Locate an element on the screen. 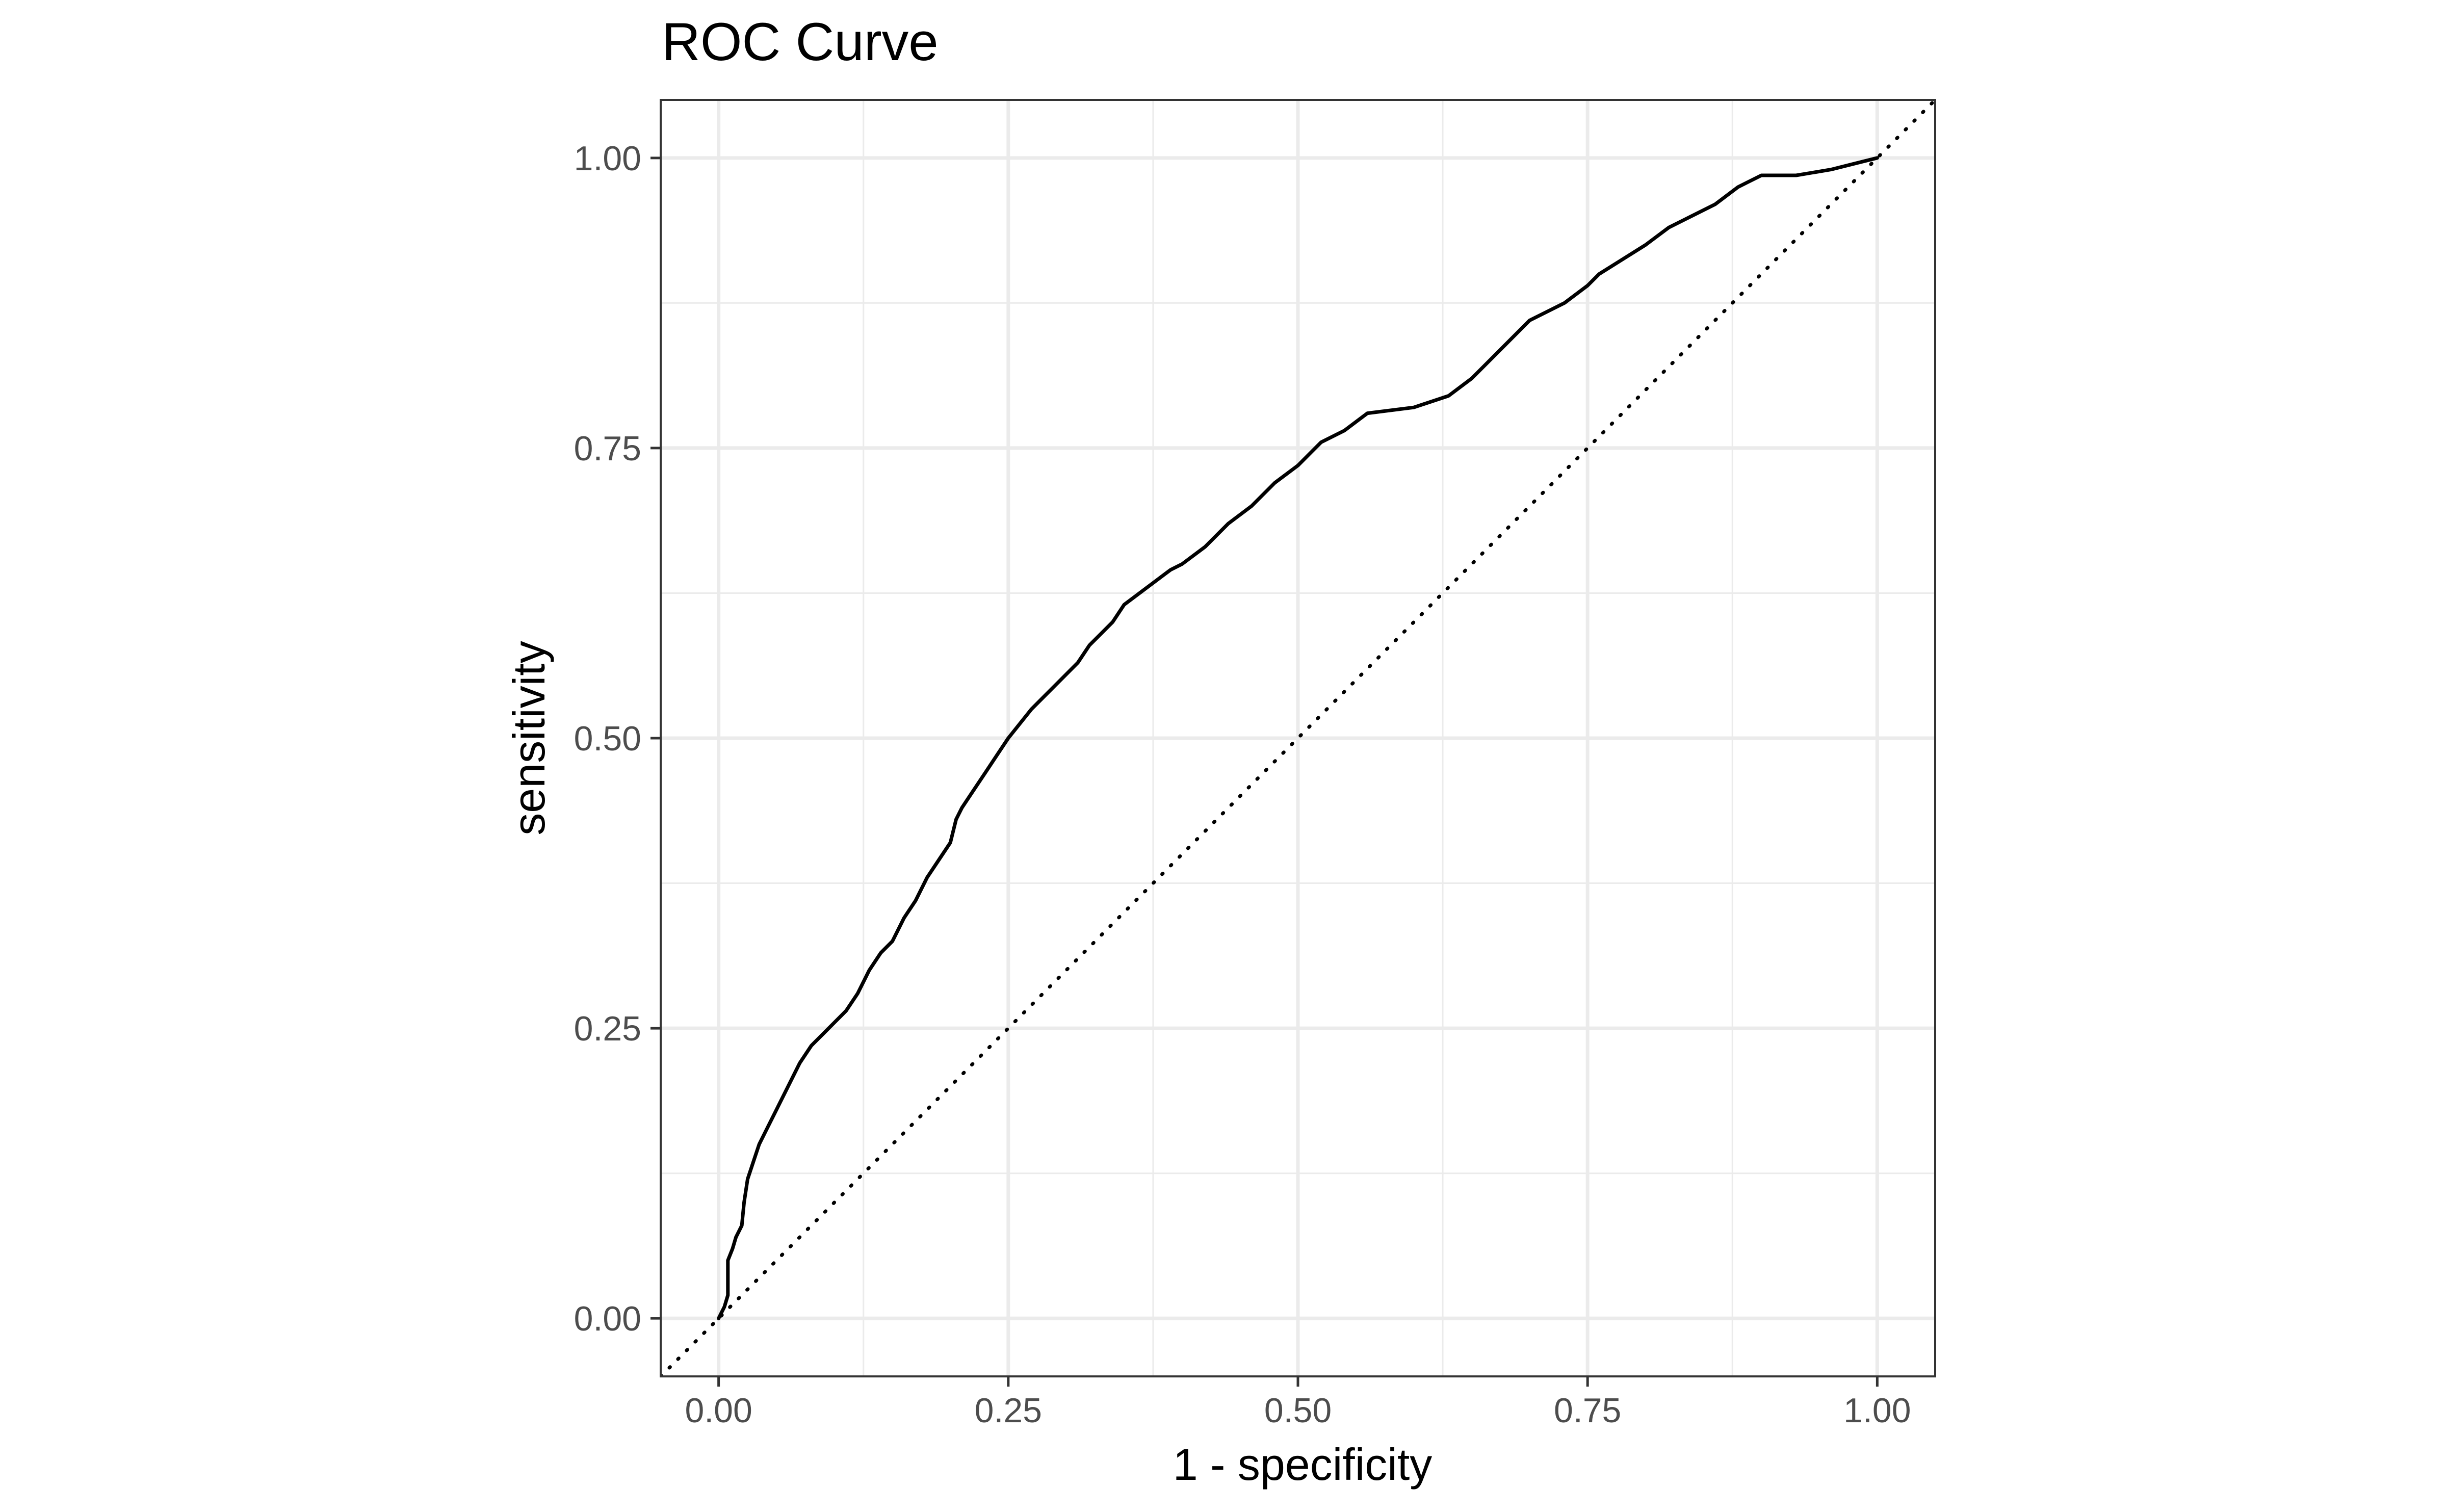 This screenshot has height=1512, width=2447. chart-title: ROC Curve is located at coordinates (800, 42).